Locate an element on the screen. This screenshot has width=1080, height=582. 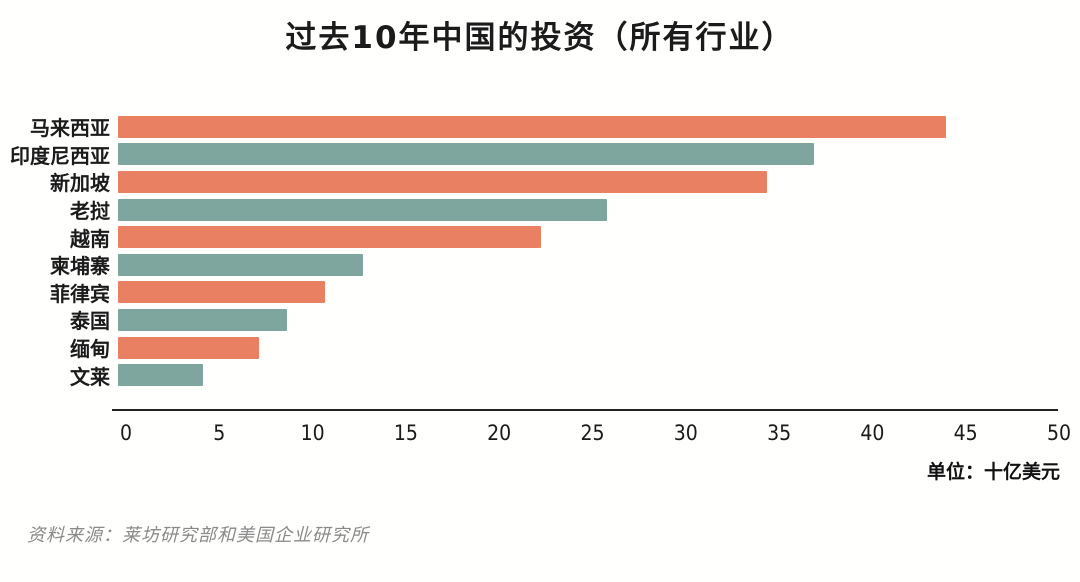
x-axis-ticks: 0 5 10 15 20 25 30 35 40 45 50 is located at coordinates (595, 435).